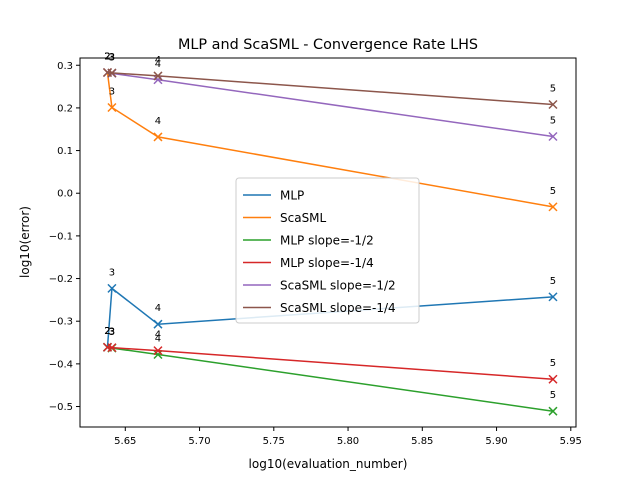  What do you see at coordinates (61, 279) in the screenshot?
I see `y-tick-label: −0.2` at bounding box center [61, 279].